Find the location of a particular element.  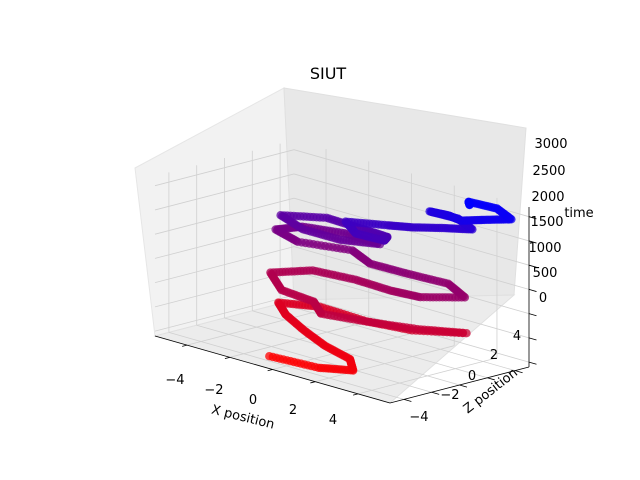

time-tick-label: 0 is located at coordinates (543, 298).